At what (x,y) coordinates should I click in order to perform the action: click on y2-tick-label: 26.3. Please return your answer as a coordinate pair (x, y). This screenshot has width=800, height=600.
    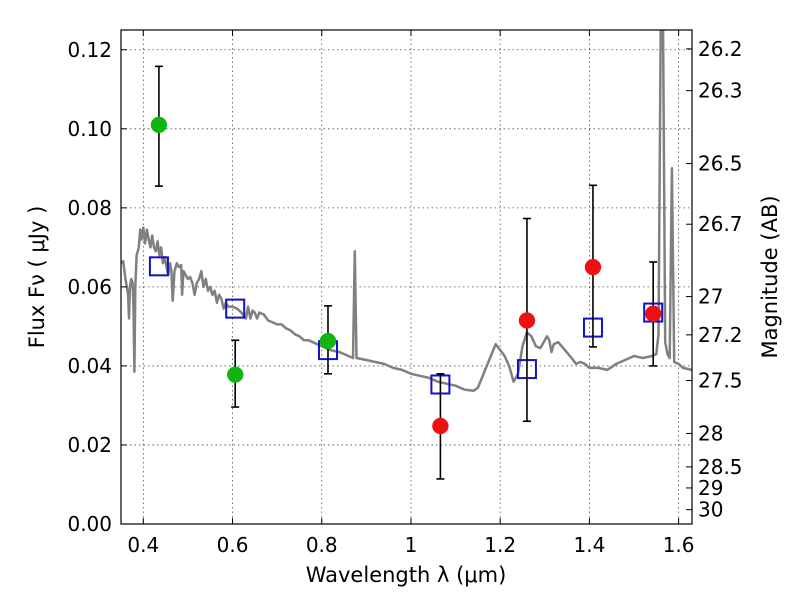
    Looking at the image, I should click on (720, 91).